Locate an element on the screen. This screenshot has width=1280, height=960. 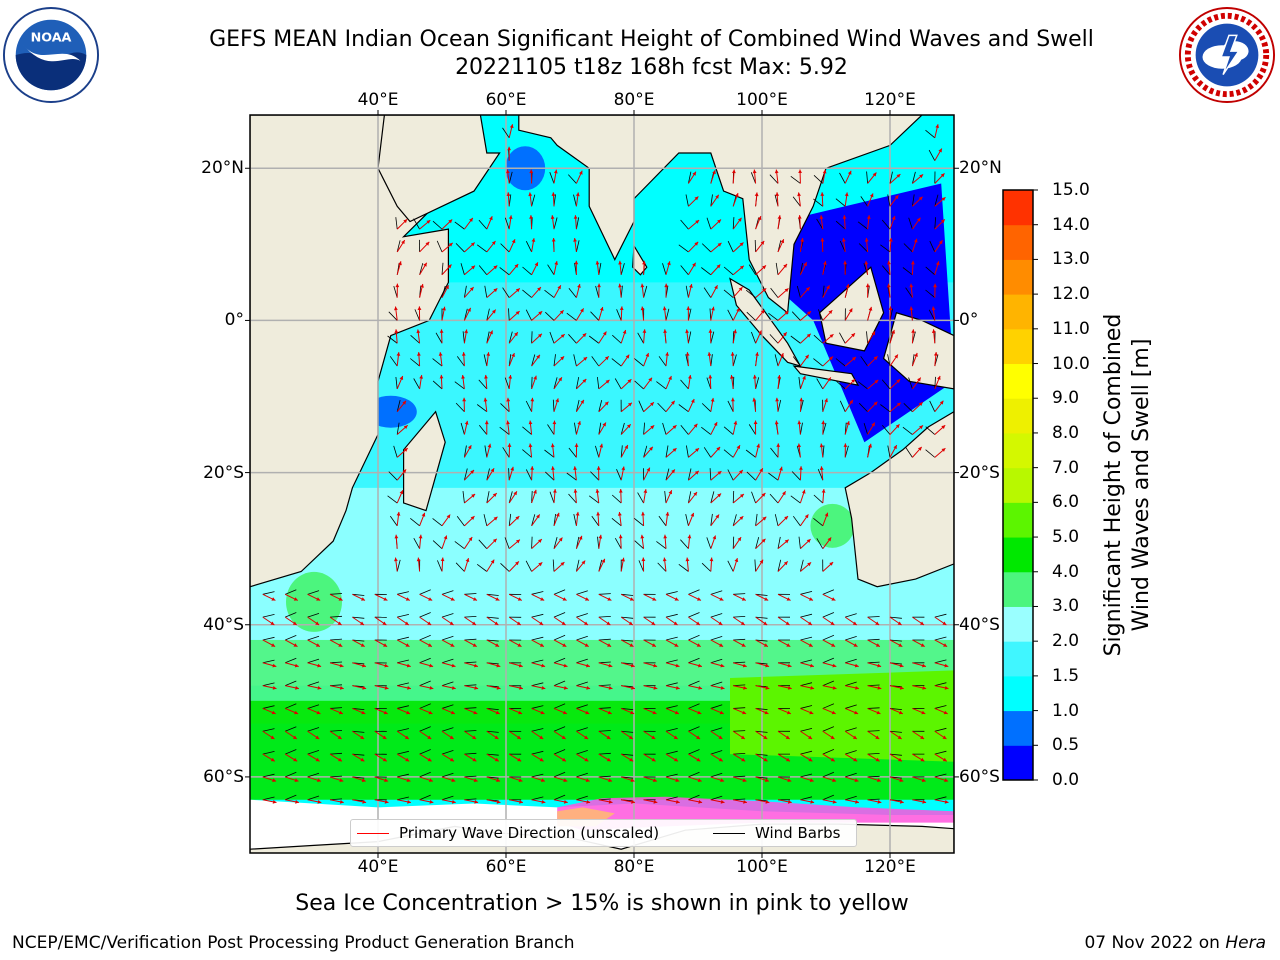
x-tick-label-top: 40°E is located at coordinates (378, 100).